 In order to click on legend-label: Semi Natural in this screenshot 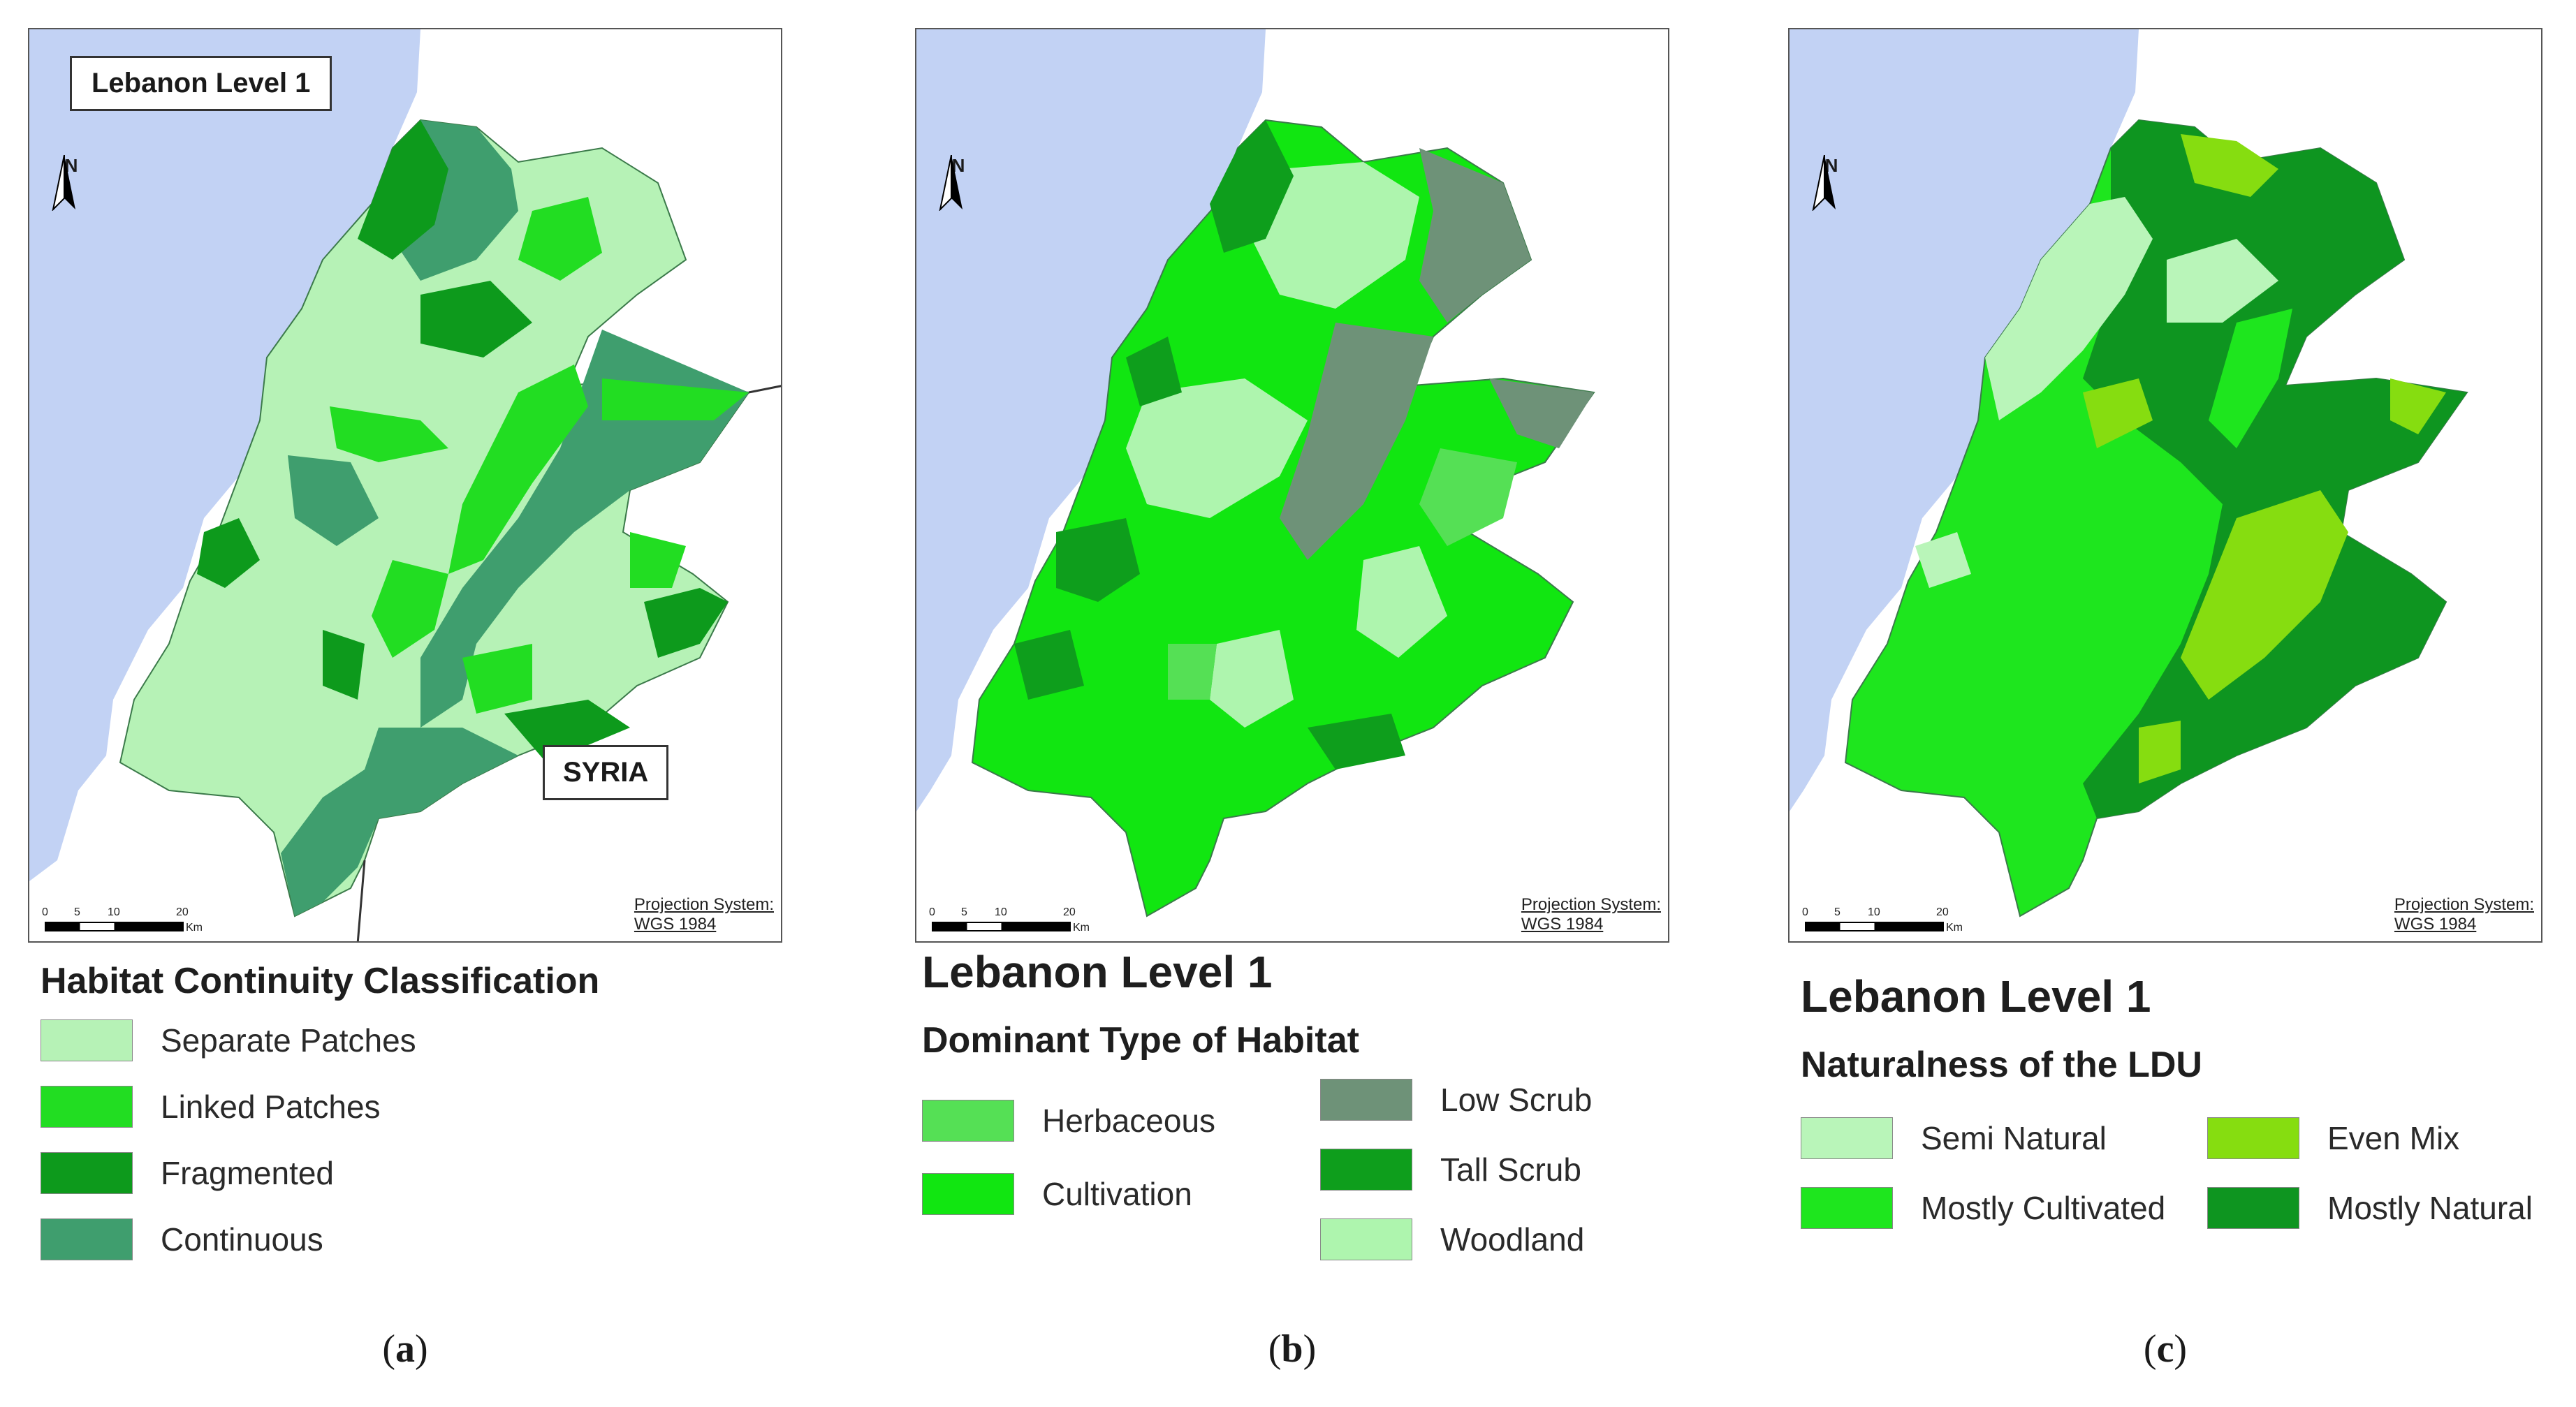, I will do `click(2014, 1138)`.